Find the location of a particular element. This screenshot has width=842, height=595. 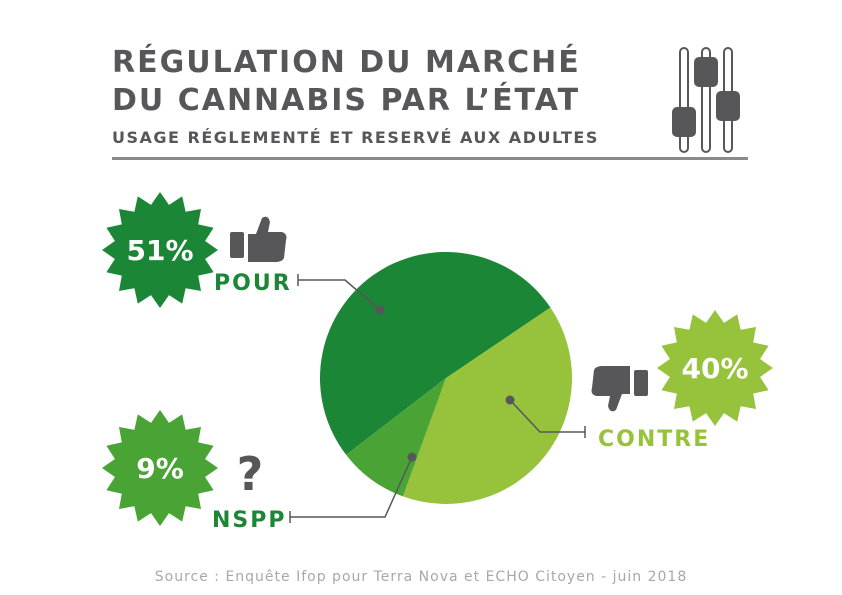

value-label-nspp: 9% is located at coordinates (160, 468).